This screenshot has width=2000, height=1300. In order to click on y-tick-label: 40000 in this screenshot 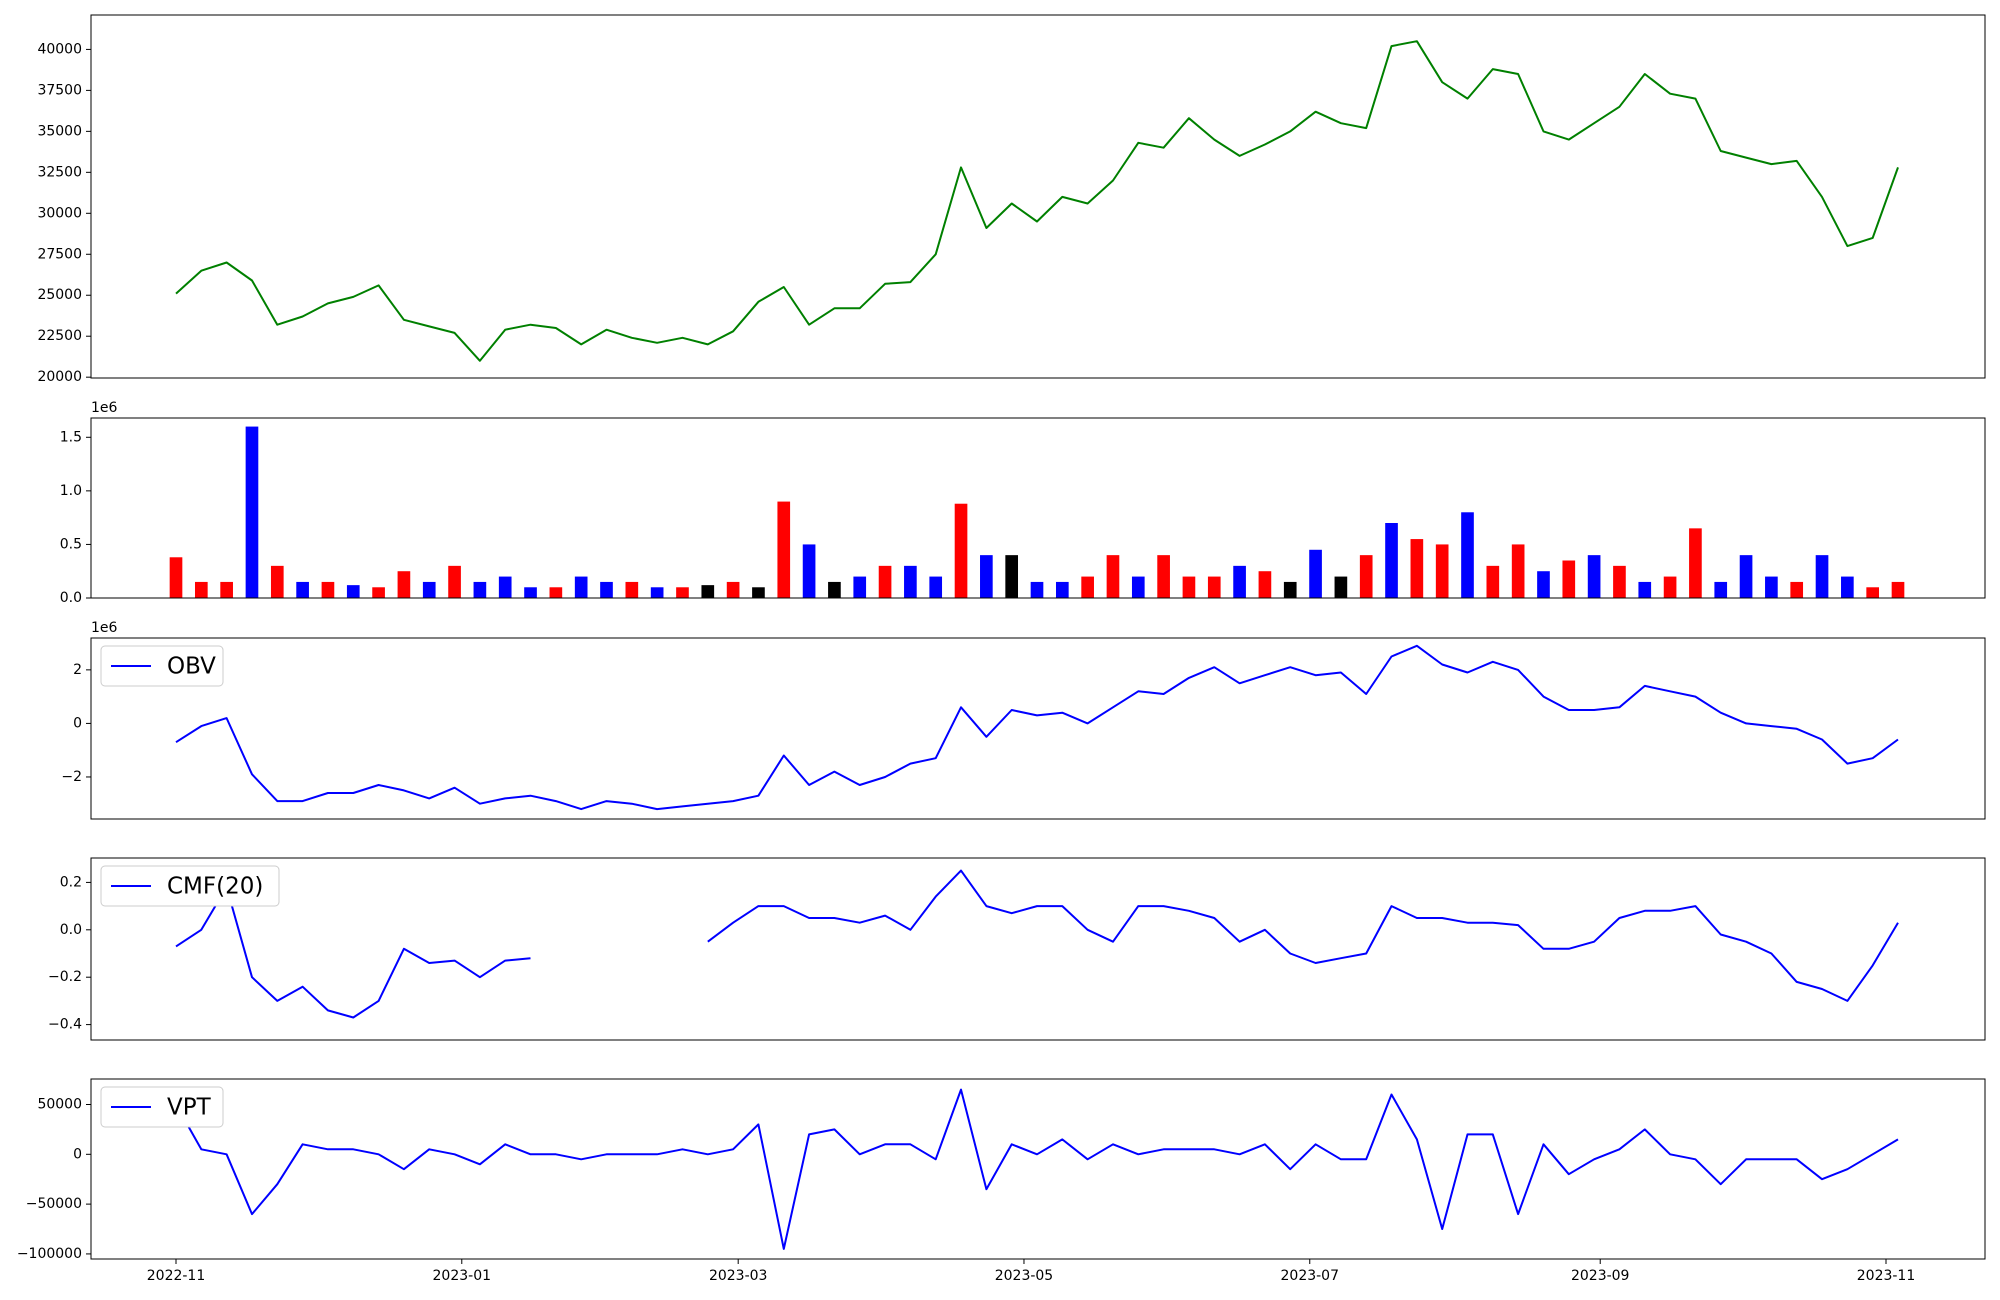, I will do `click(59, 49)`.